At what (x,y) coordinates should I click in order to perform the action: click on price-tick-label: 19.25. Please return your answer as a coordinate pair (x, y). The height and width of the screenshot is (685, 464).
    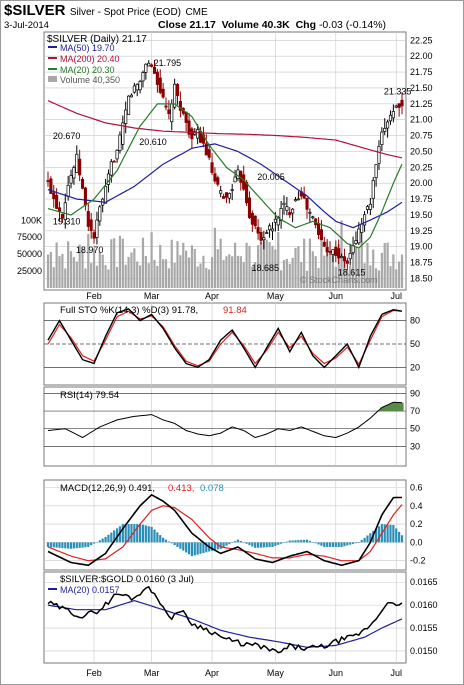
    Looking at the image, I should click on (421, 231).